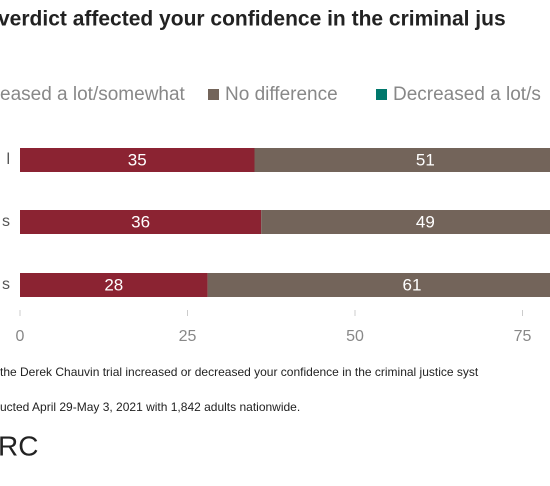  What do you see at coordinates (355, 336) in the screenshot?
I see `x-tick-label: 50` at bounding box center [355, 336].